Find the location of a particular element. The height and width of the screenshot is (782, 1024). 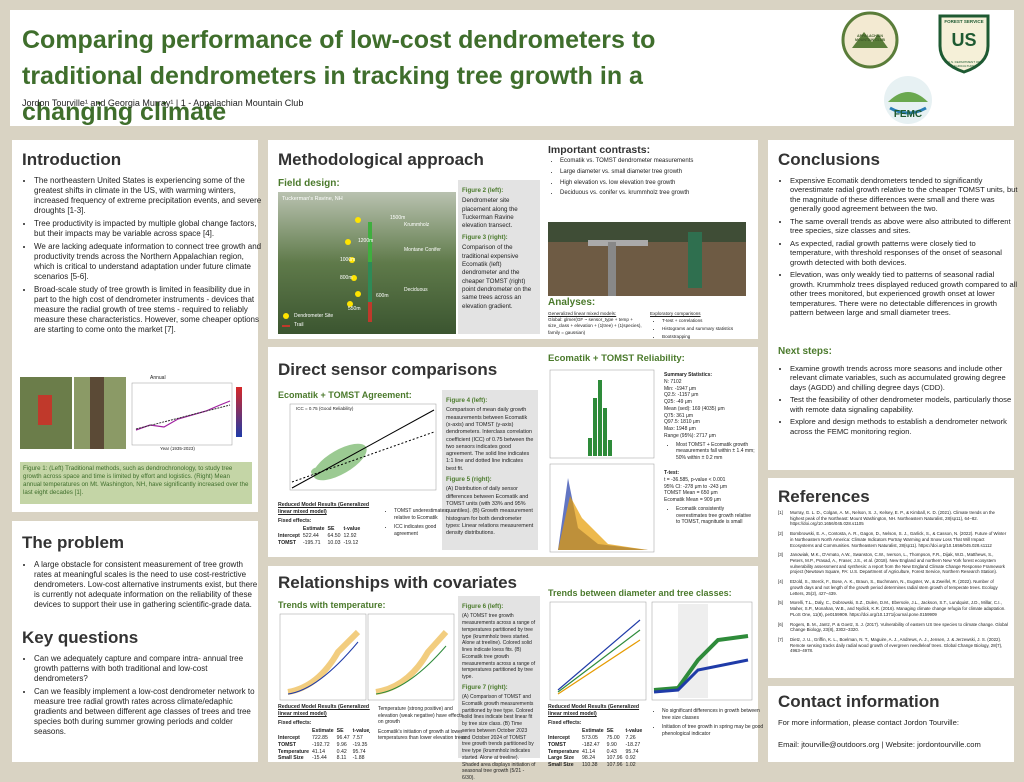

reference-number: [1] is located at coordinates (780, 512).